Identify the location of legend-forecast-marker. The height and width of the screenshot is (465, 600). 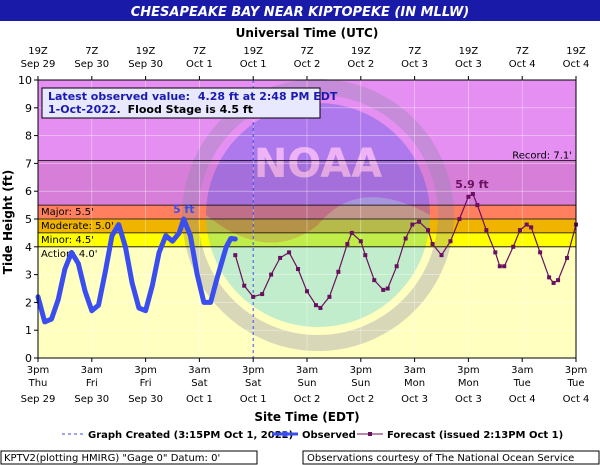
(370, 434).